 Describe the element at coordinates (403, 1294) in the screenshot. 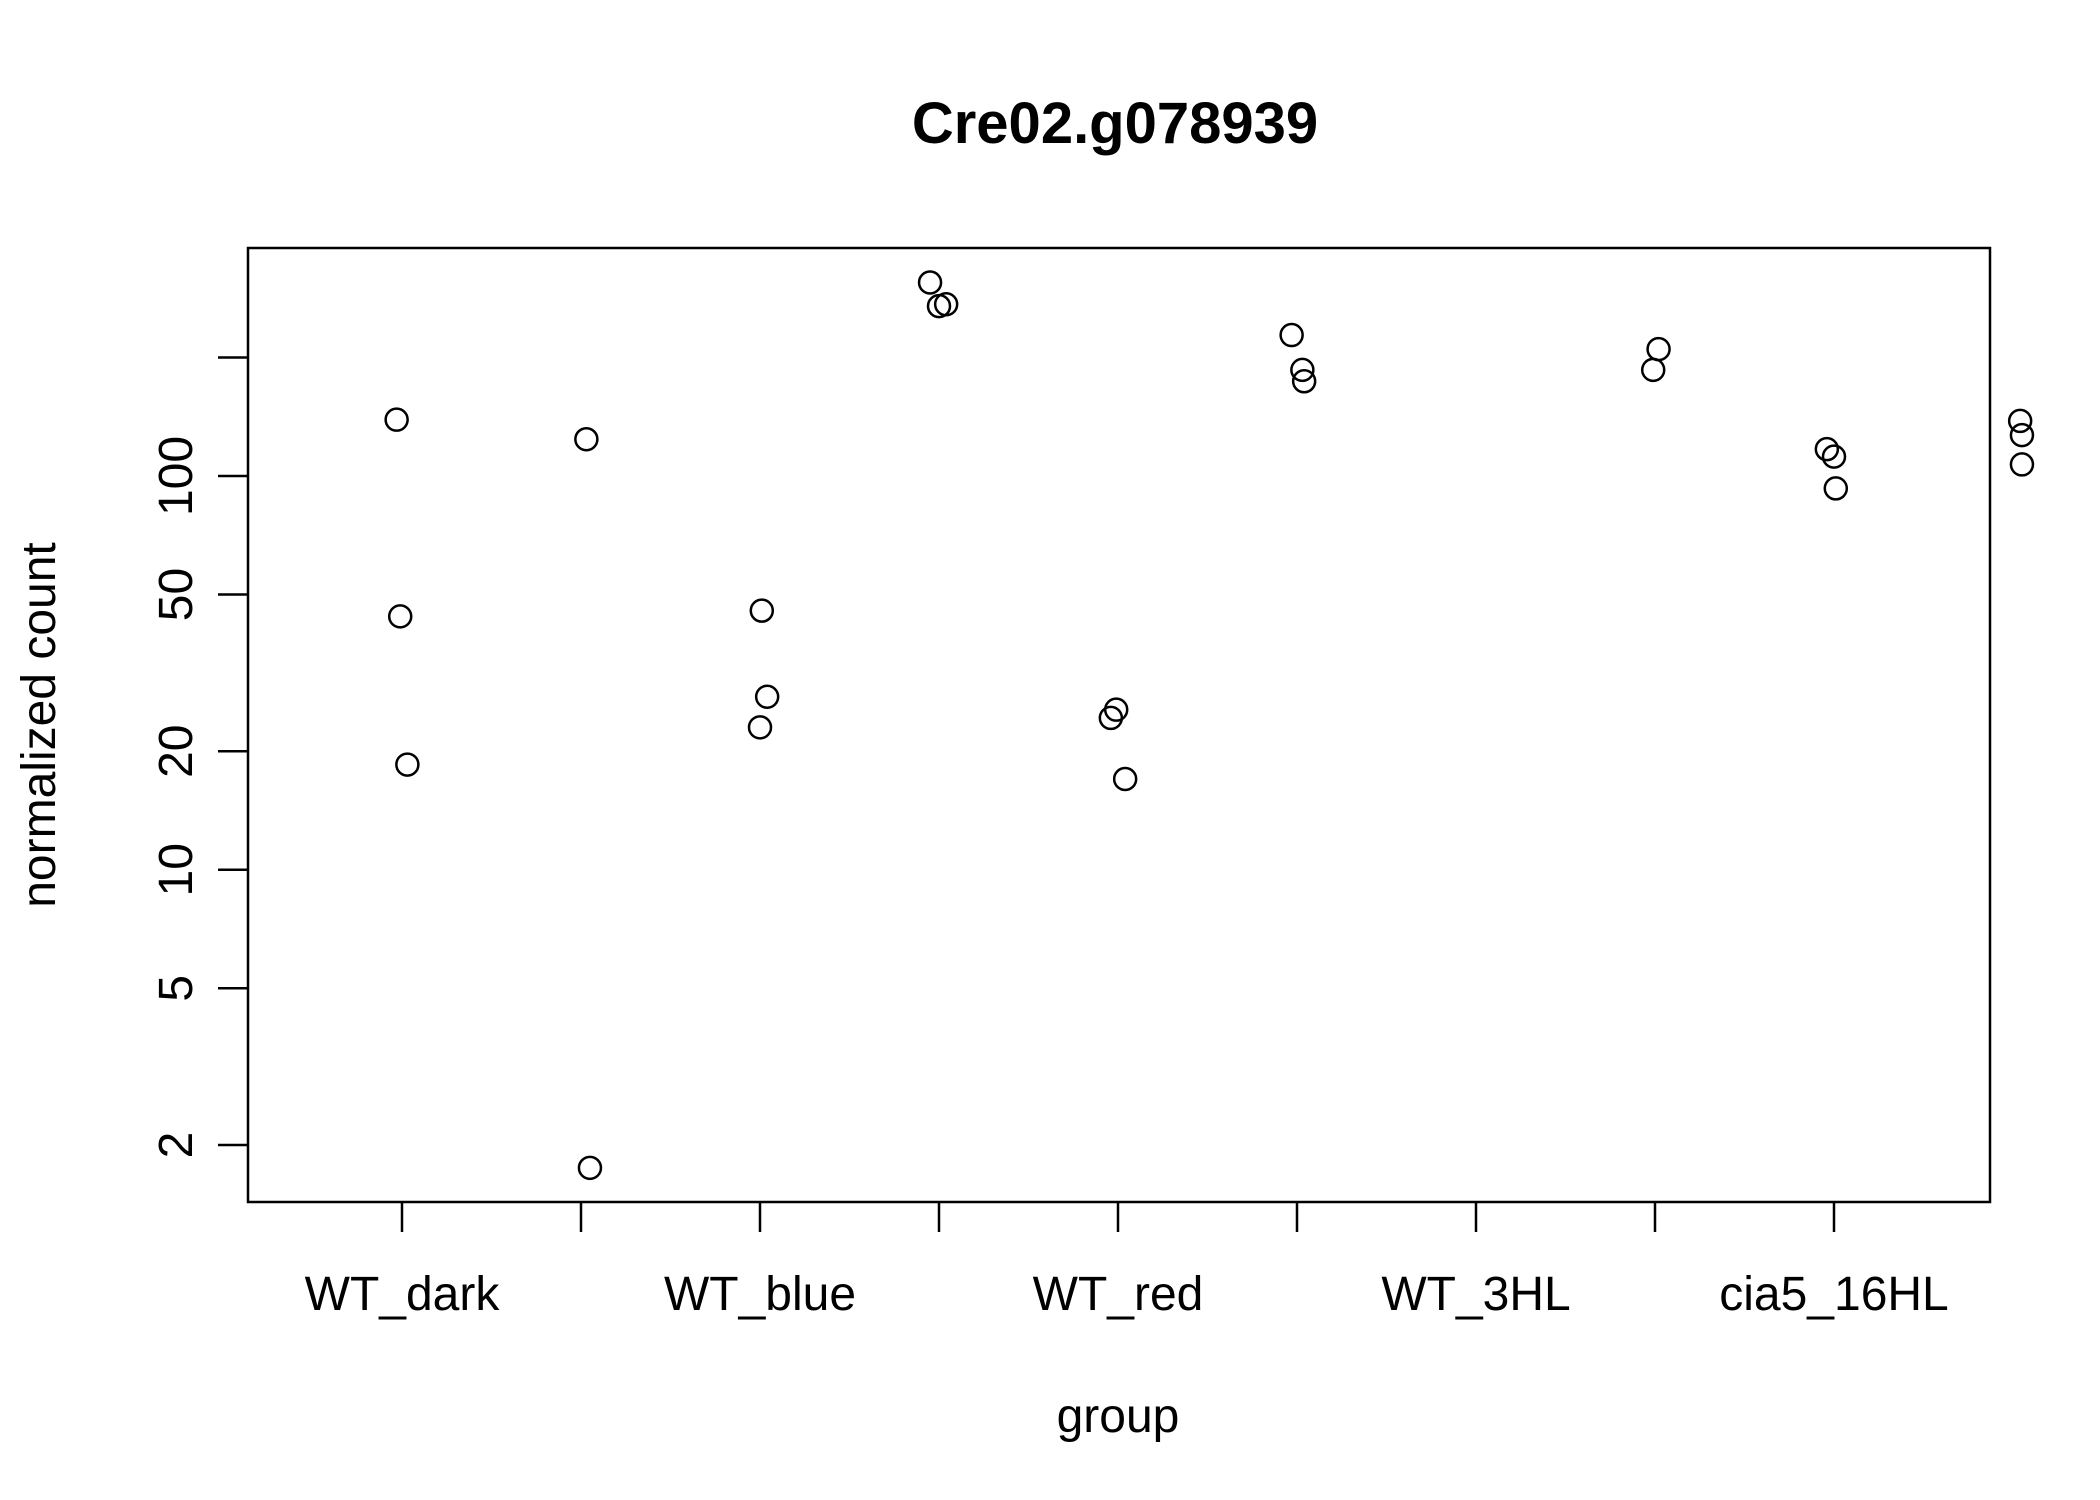

I see `x-tick-label: WT_dark` at that location.